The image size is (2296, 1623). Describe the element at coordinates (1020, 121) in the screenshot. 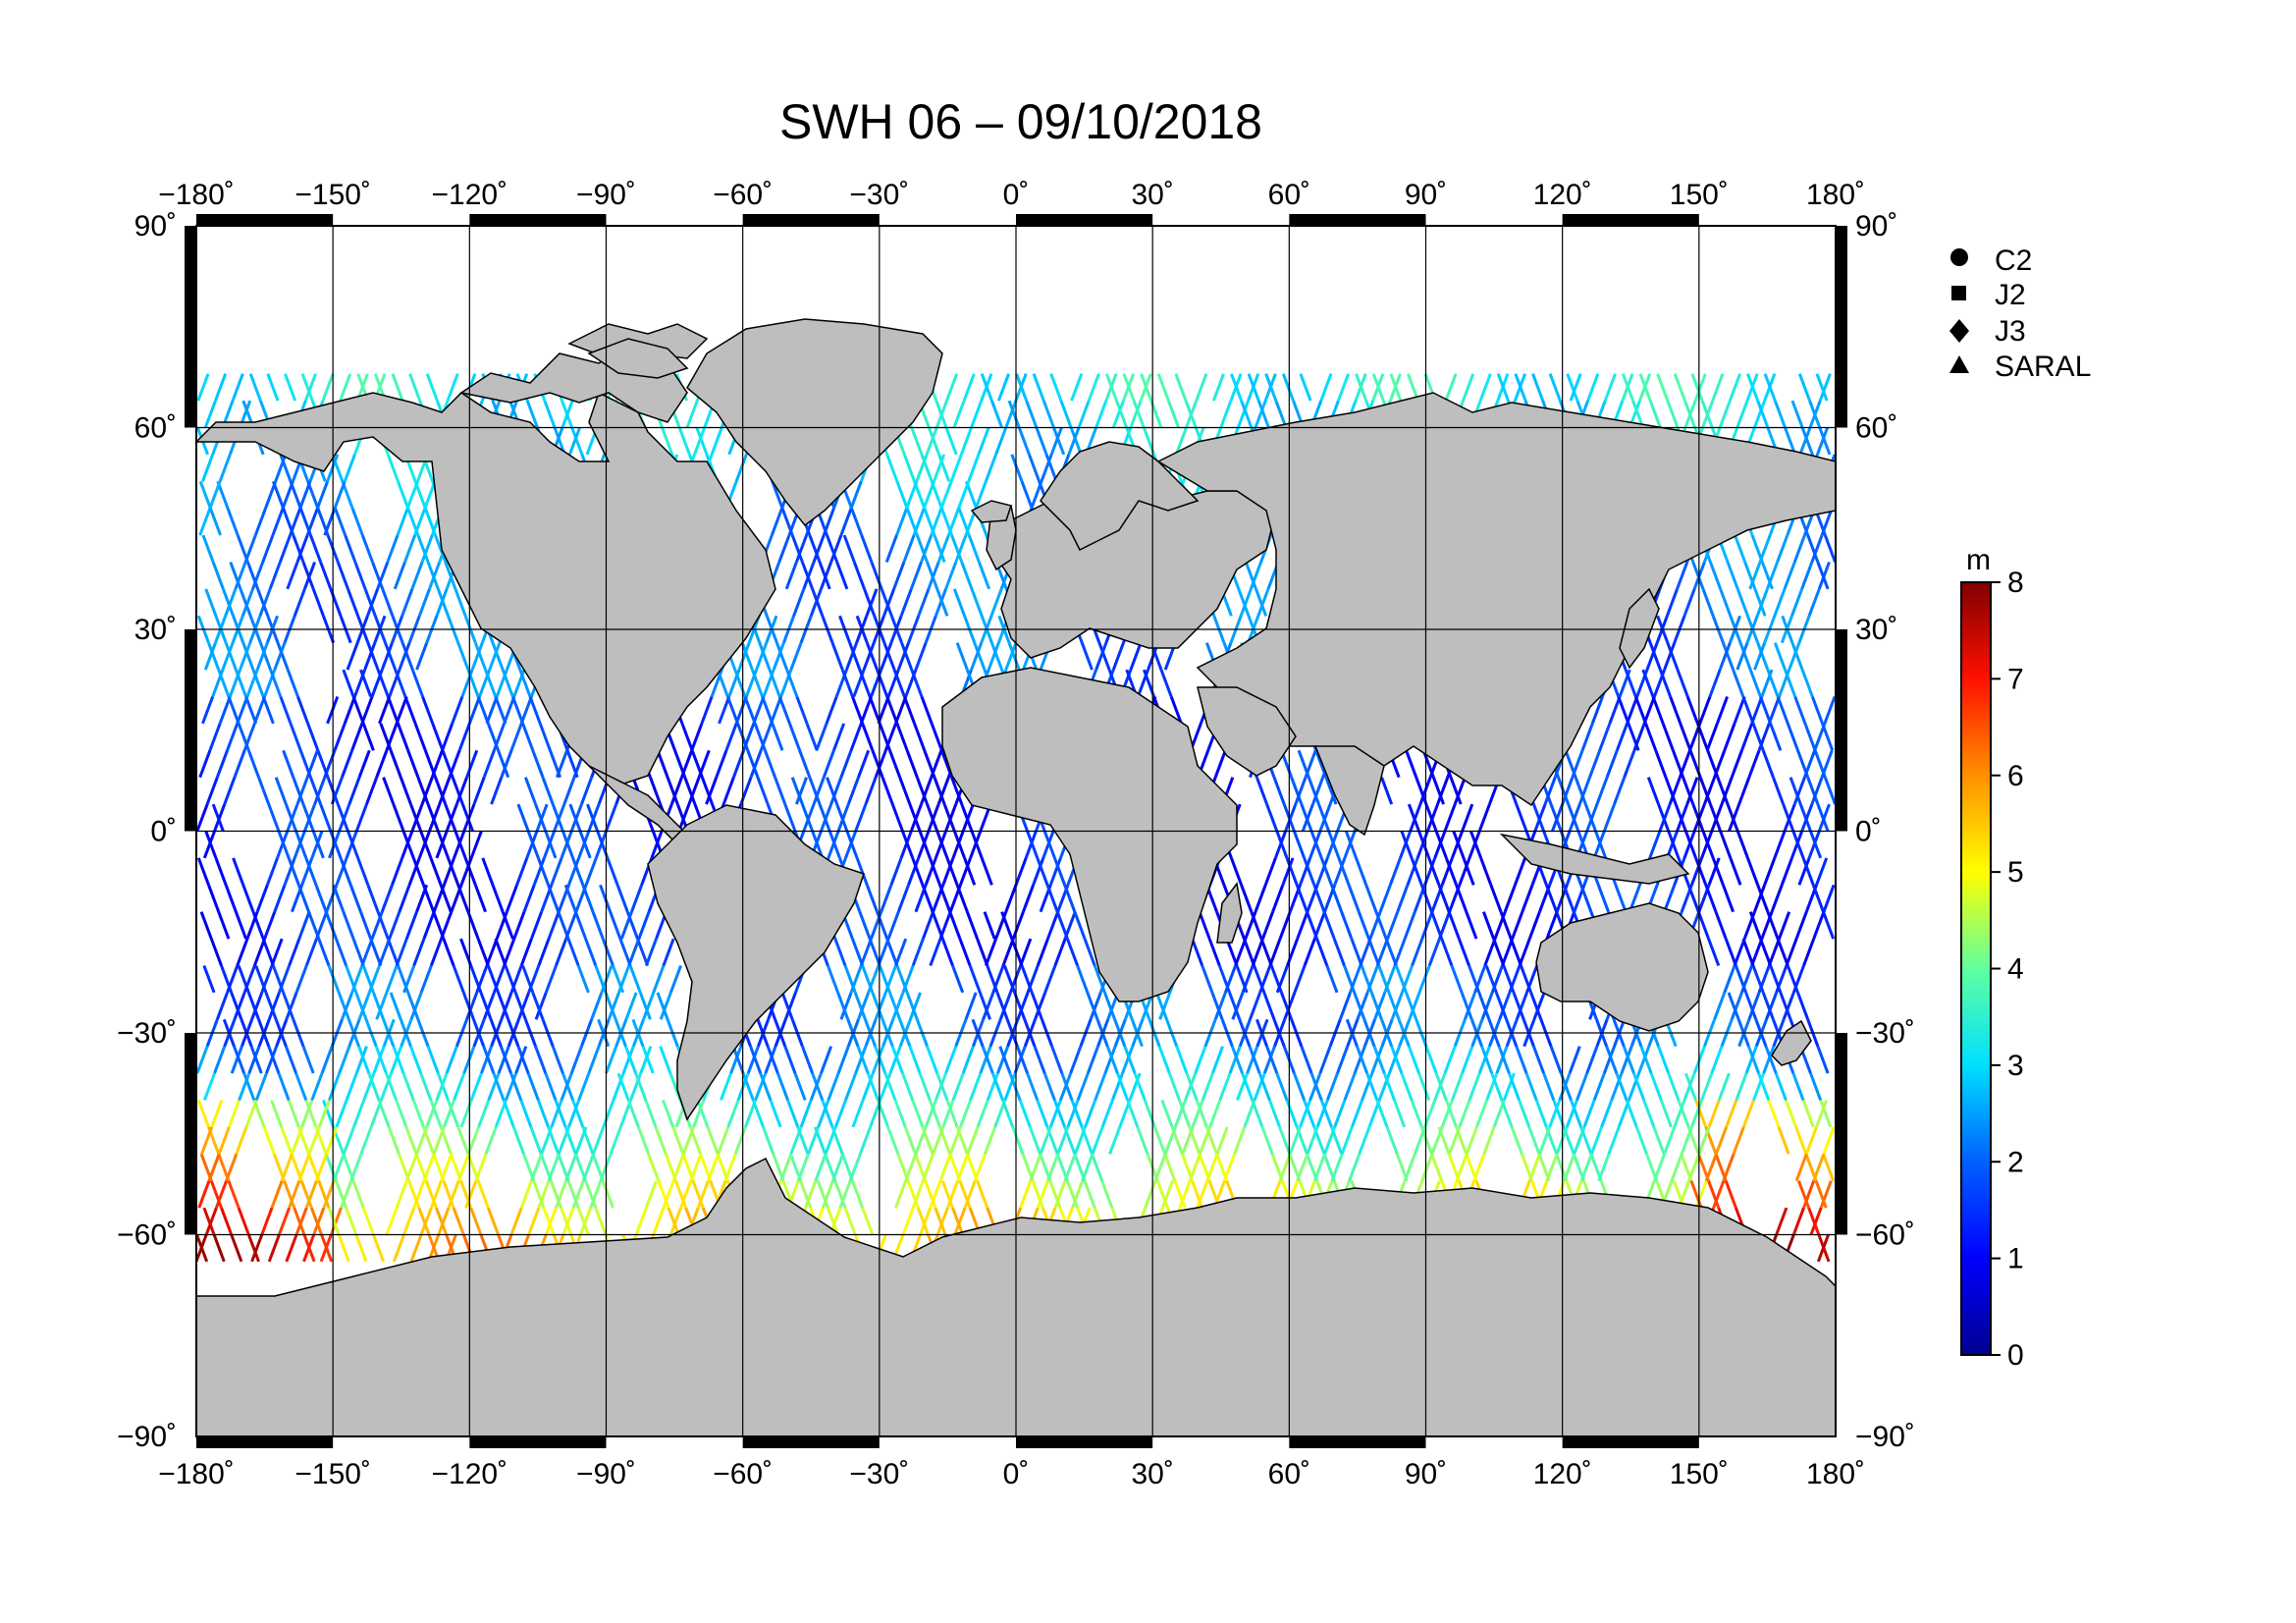

I see `map-title: SWH 06 – 09/10/2018` at that location.